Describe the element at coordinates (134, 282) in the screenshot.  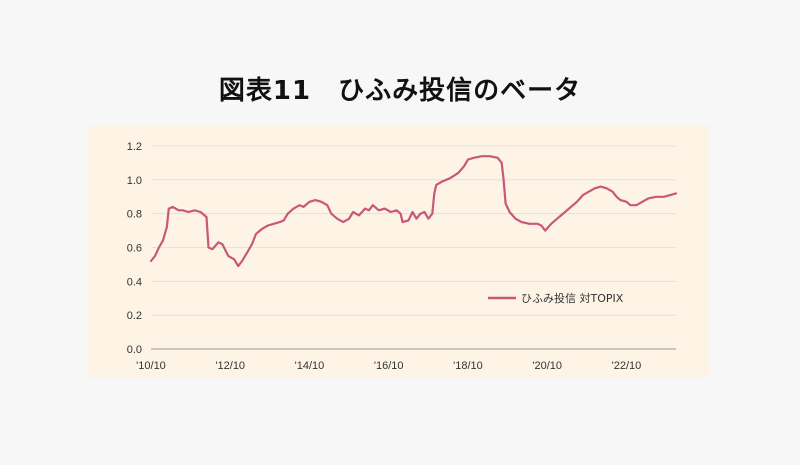
I see `y-tick-label: 0.4` at that location.